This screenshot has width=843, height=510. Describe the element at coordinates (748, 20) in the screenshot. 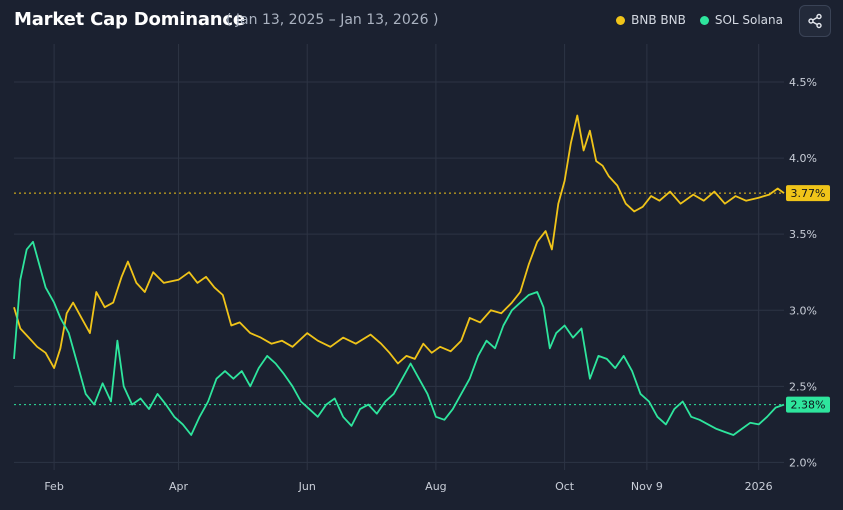

I see `legend-label-sol: SOL Solana` at that location.